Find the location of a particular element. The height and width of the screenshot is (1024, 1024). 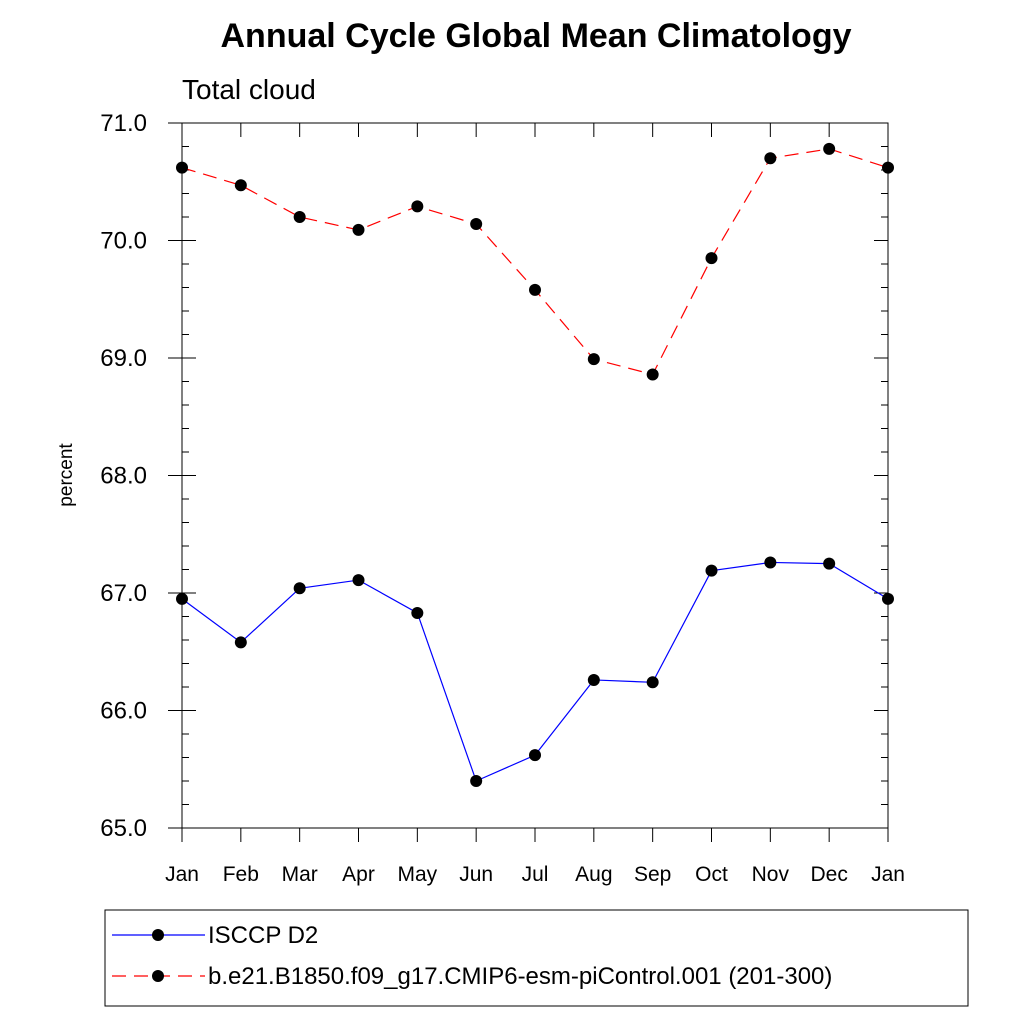

y-tick-label: 69.0 is located at coordinates (123, 358).